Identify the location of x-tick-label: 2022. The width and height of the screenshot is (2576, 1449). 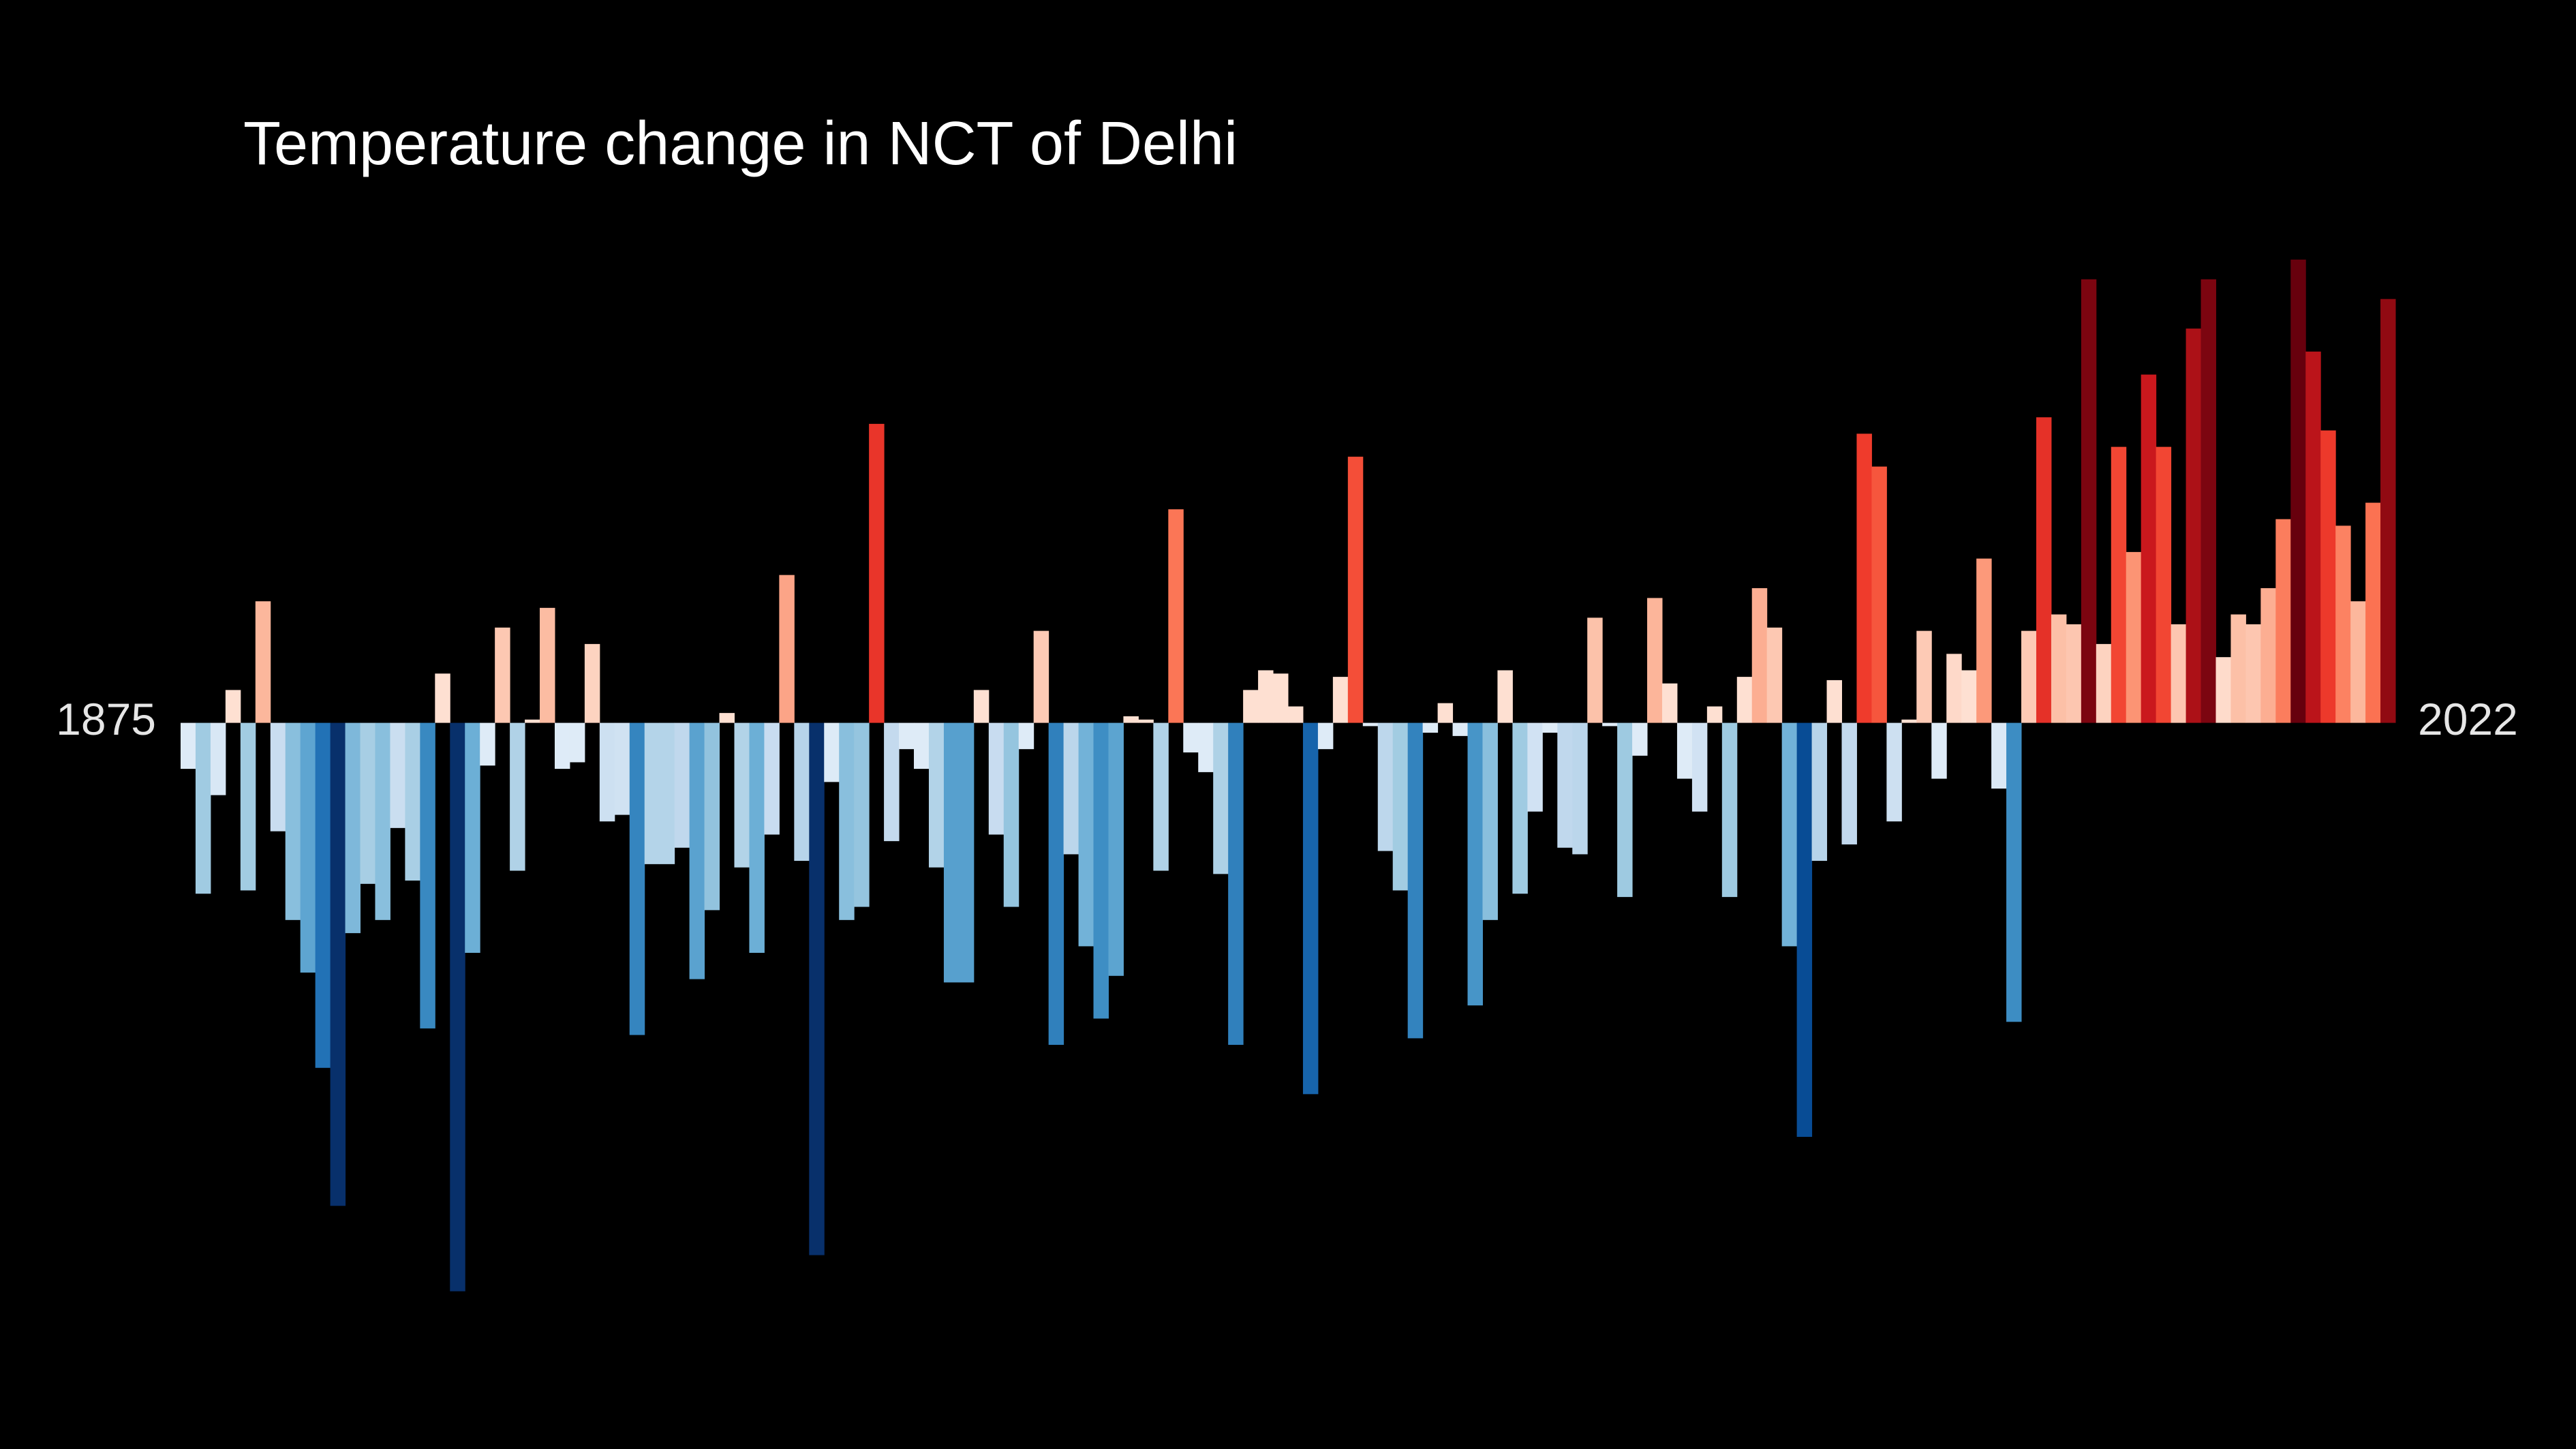
(2468, 719).